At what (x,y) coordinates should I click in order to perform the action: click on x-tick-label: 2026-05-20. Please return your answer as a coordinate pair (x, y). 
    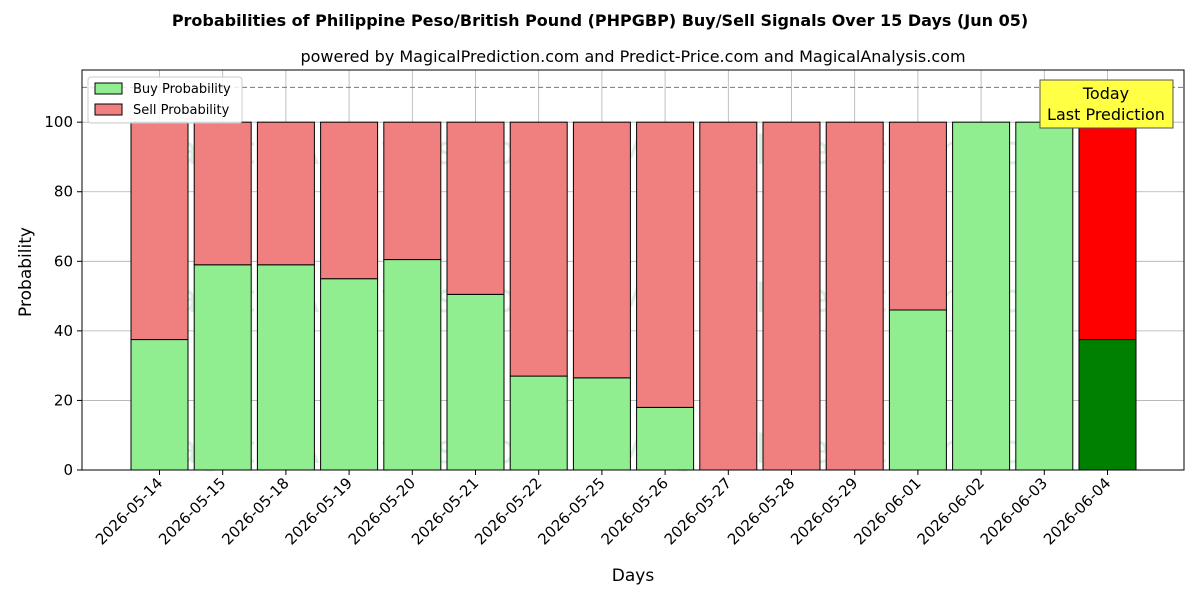
    Looking at the image, I should click on (382, 511).